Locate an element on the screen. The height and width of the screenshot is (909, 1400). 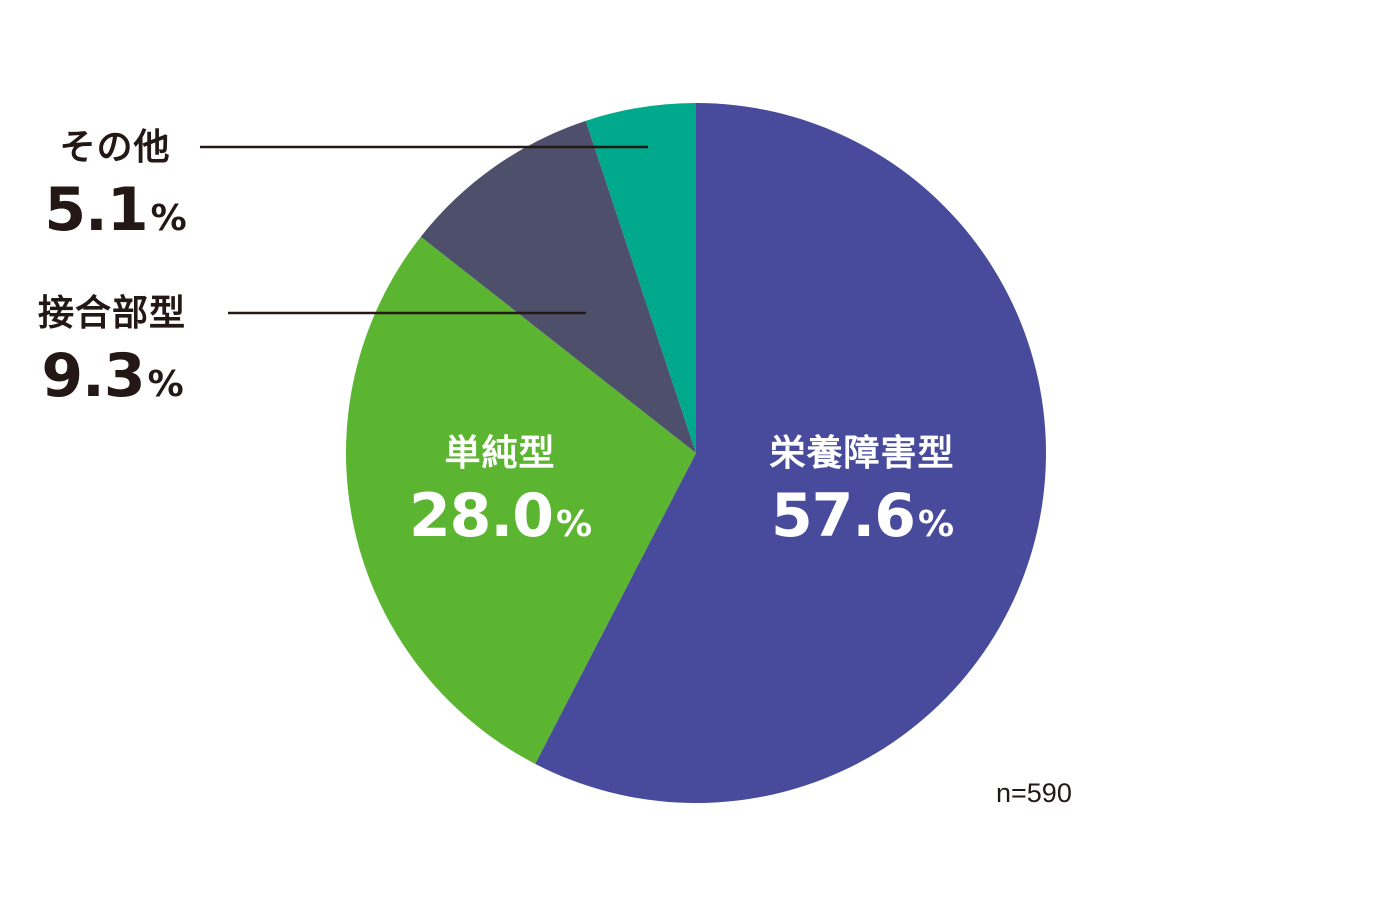
slice-value: 28.0% is located at coordinates (500, 516).